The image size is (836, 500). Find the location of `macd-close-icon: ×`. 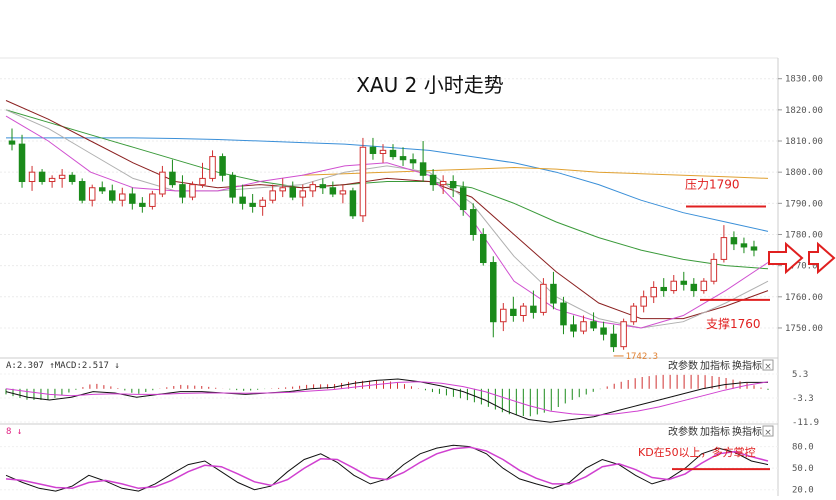

macd-close-icon: × is located at coordinates (768, 367).